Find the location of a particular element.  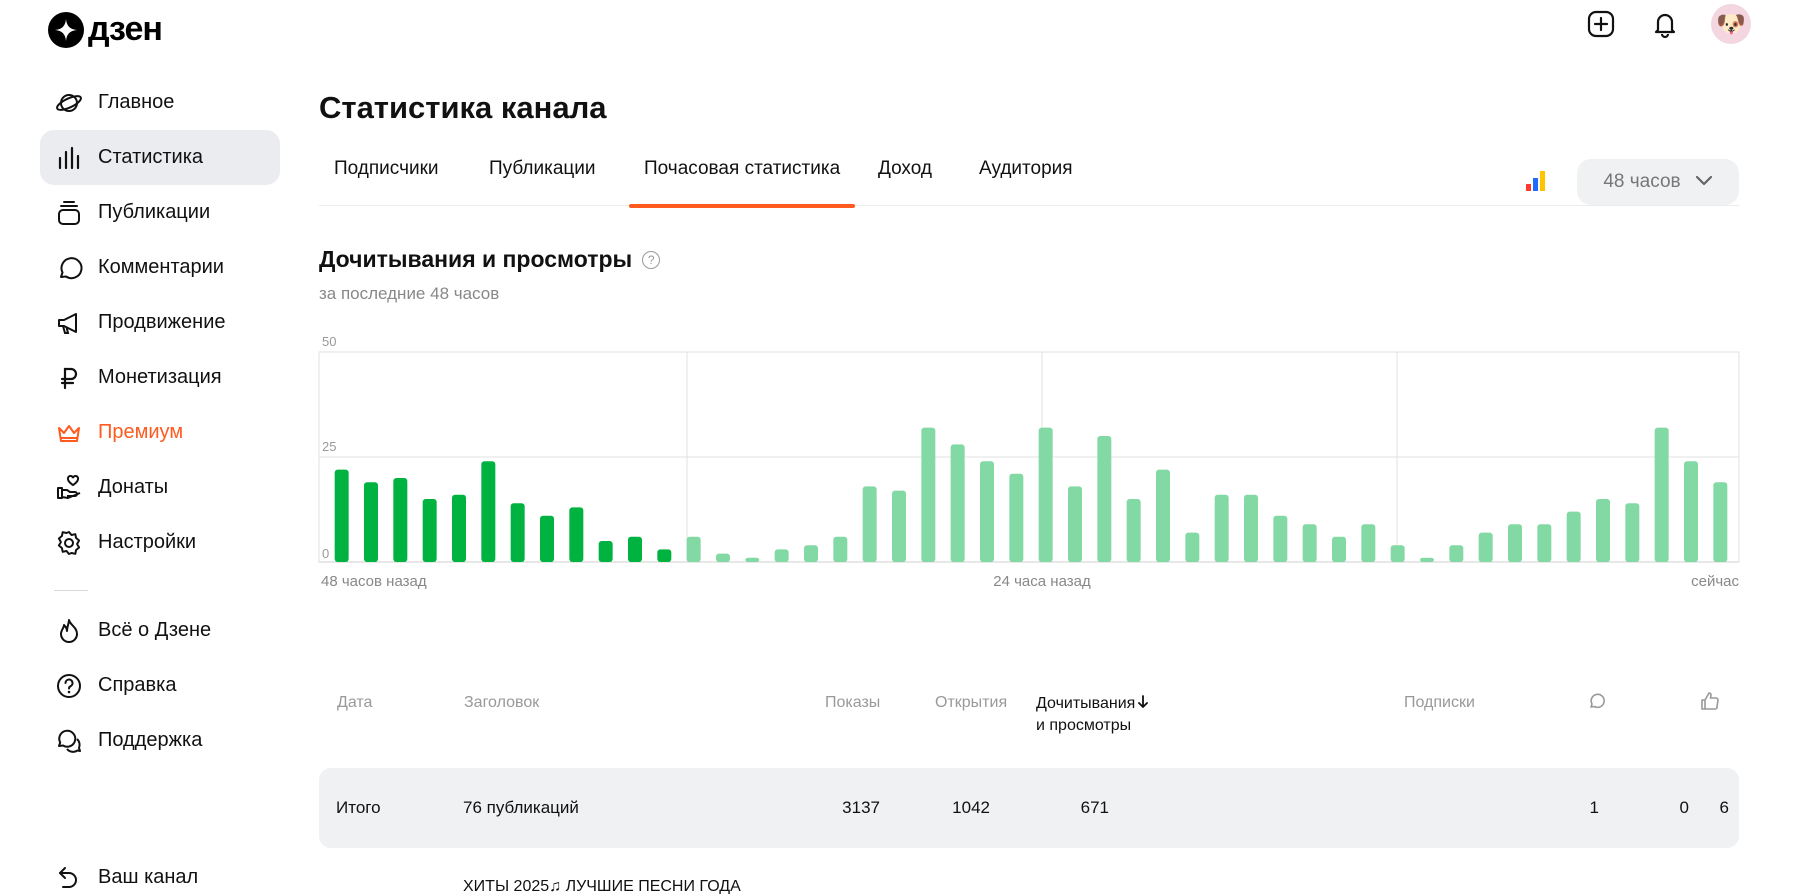

sidebar-item-about: Всё о Дзене is located at coordinates (160, 630).